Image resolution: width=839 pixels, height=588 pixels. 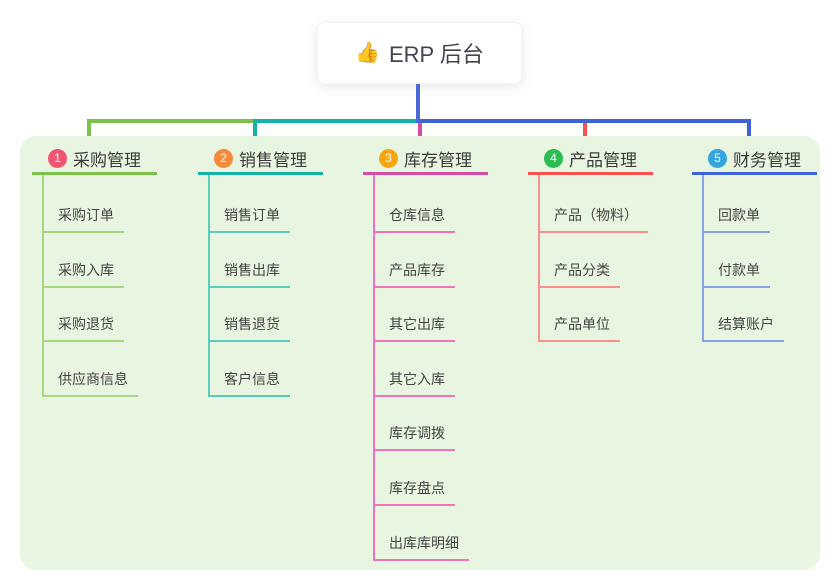 I want to click on child-node: 其它入库, so click(x=414, y=382).